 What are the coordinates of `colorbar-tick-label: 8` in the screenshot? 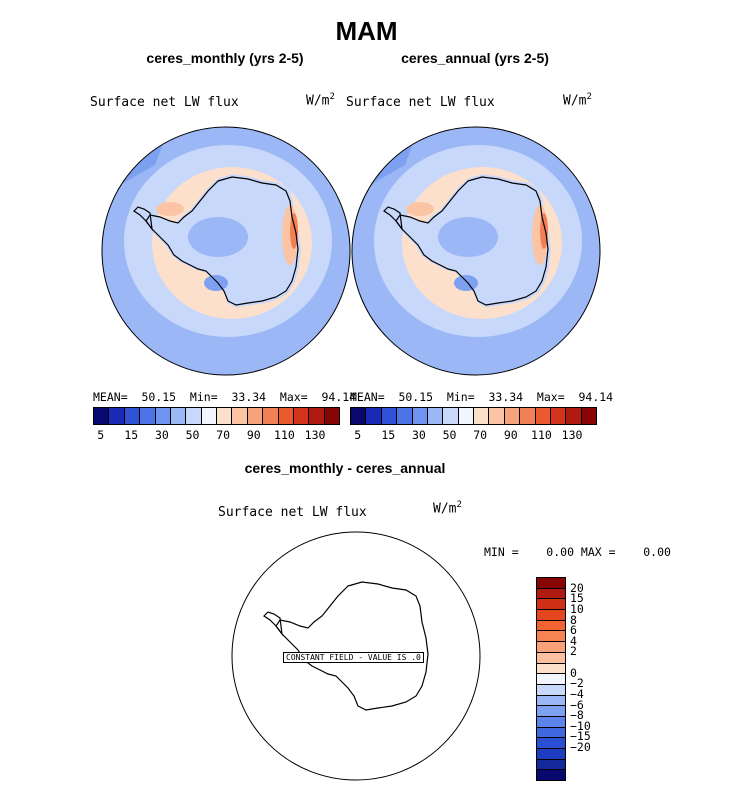 It's located at (573, 619).